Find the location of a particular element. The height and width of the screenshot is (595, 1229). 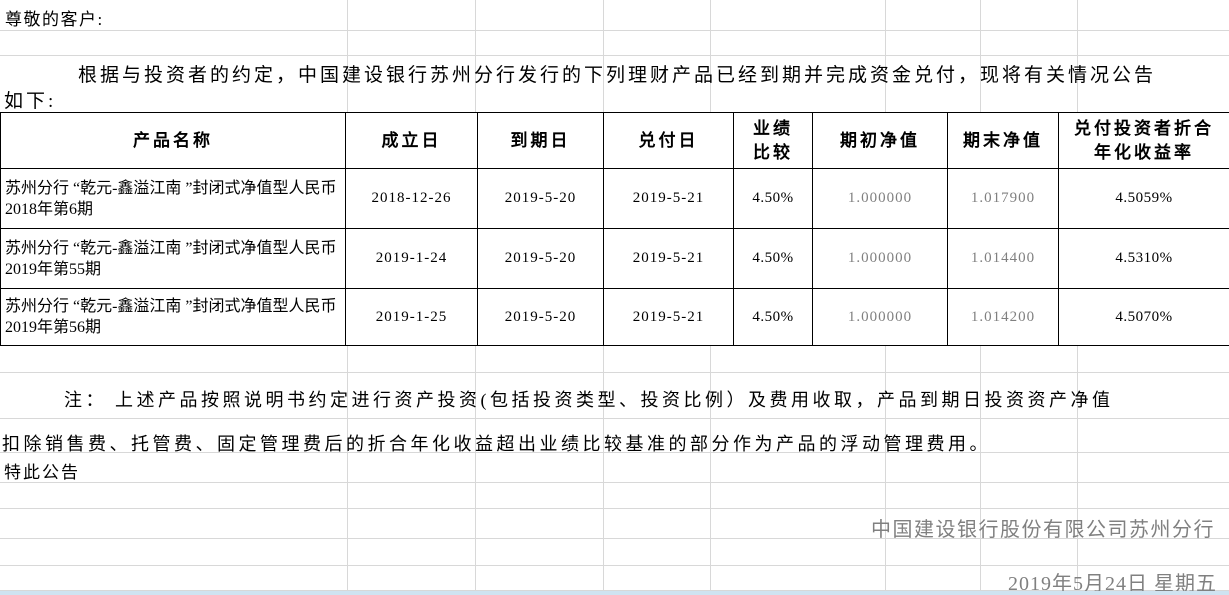

cell-annualized-yield: 4.5070% is located at coordinates (1143, 317).